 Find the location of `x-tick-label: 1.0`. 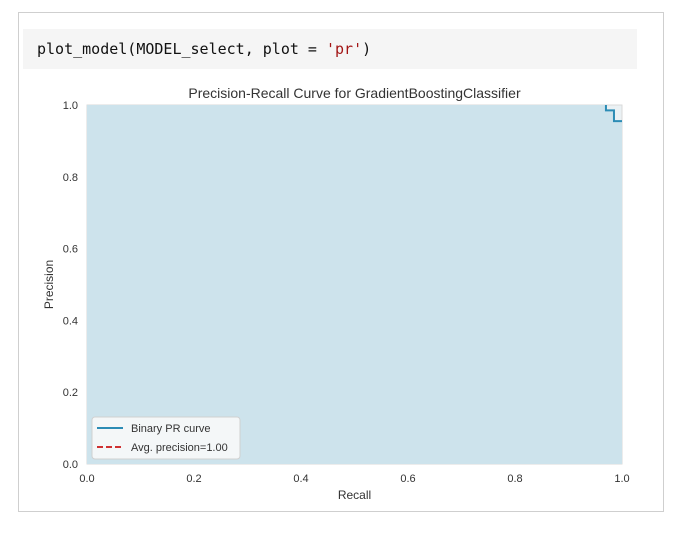

x-tick-label: 1.0 is located at coordinates (621, 479).